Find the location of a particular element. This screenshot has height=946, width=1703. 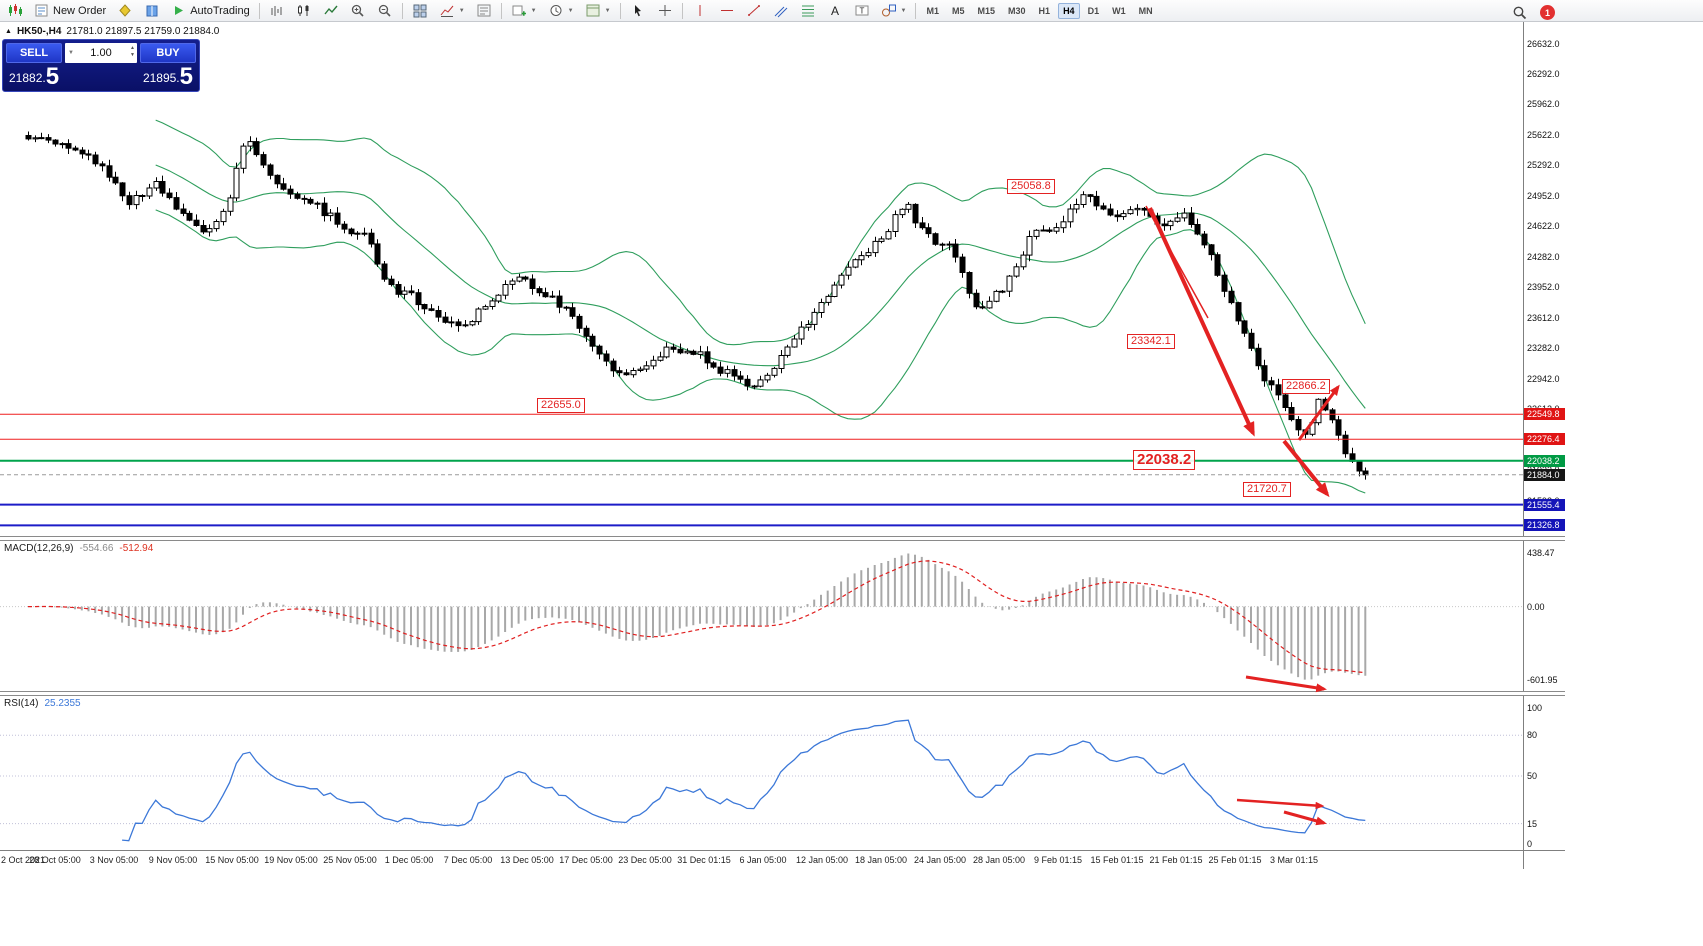

macd-name: MACD(12,26,9) is located at coordinates (39, 548).